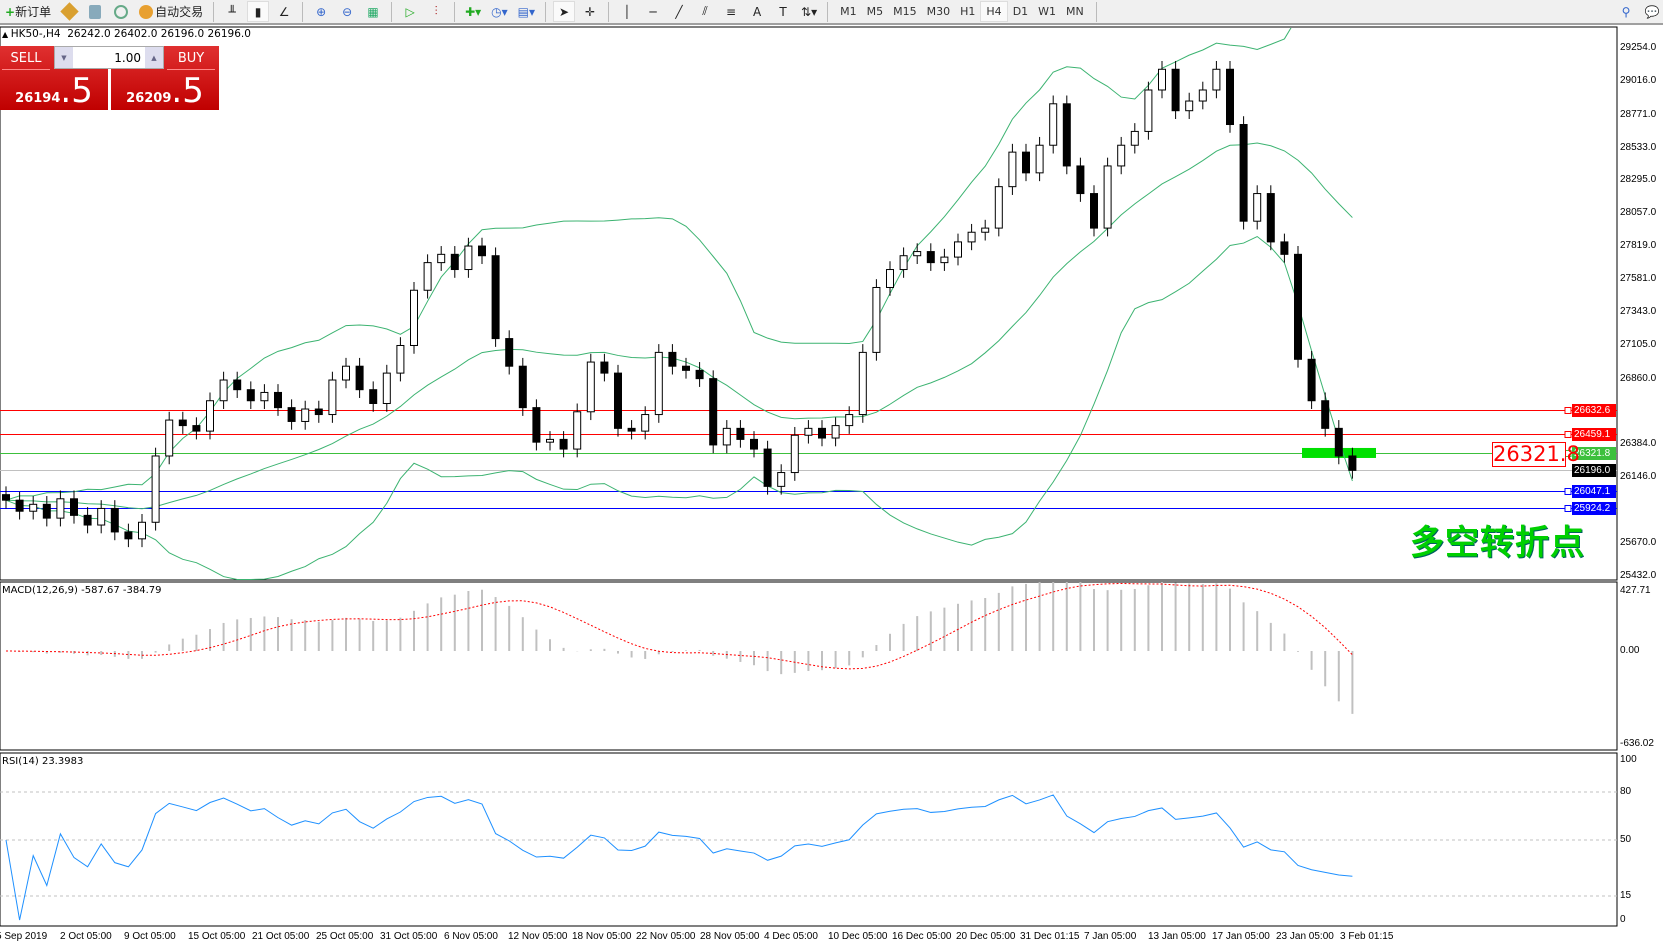  I want to click on lot-size-stepper: ▼ 1.00 ▲, so click(109, 57).